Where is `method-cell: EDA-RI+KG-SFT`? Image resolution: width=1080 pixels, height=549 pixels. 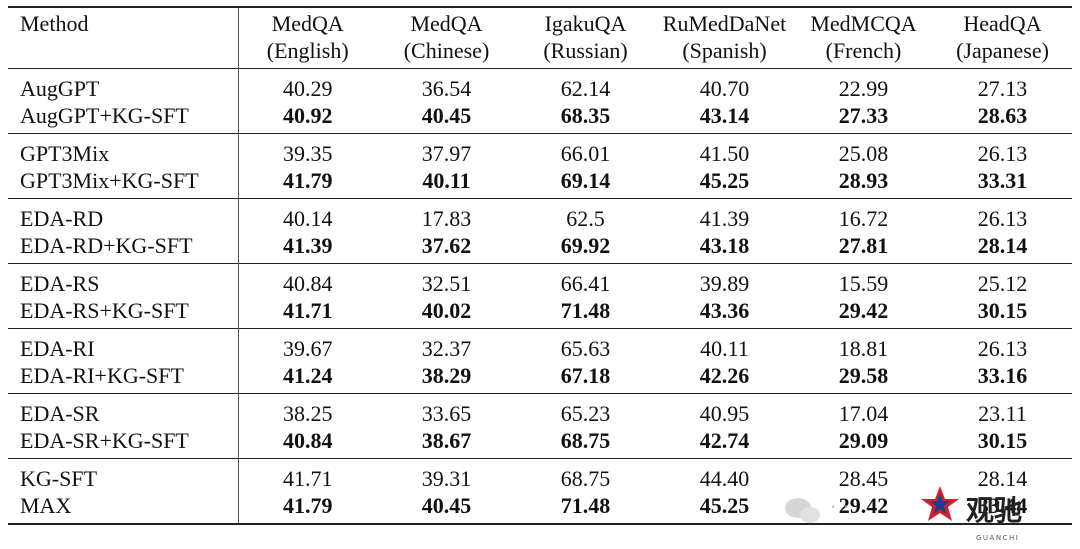 method-cell: EDA-RI+KG-SFT is located at coordinates (123, 378).